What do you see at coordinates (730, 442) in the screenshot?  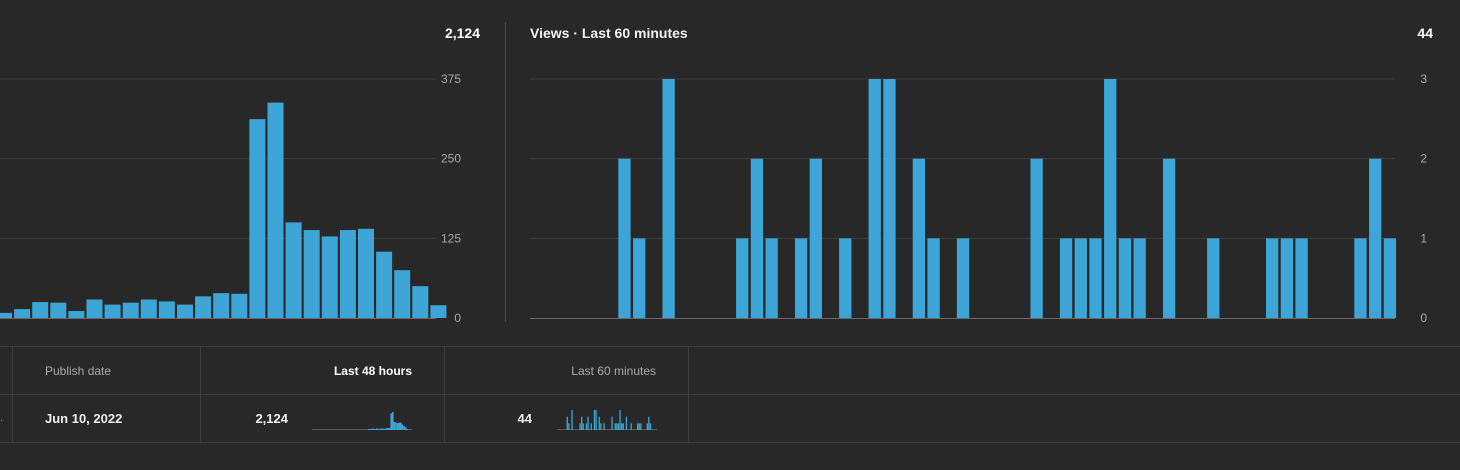 I see `table-bottom-border` at bounding box center [730, 442].